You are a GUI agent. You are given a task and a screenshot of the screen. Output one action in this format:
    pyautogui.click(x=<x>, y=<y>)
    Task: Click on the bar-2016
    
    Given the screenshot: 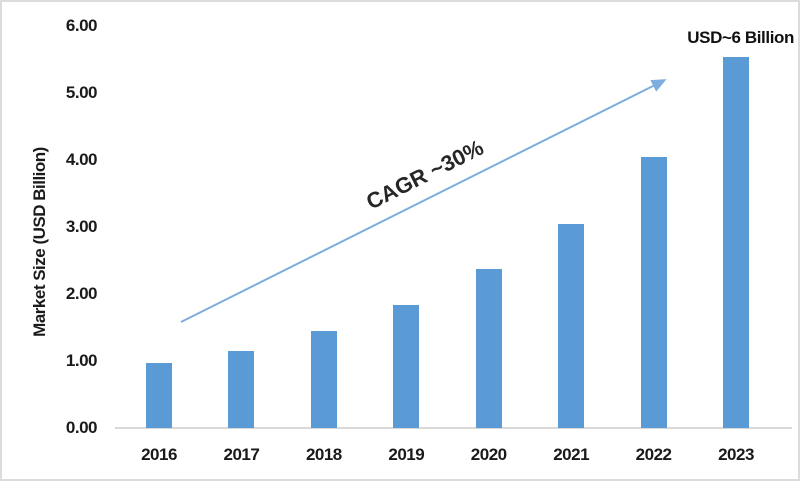 What is the action you would take?
    pyautogui.click(x=159, y=395)
    